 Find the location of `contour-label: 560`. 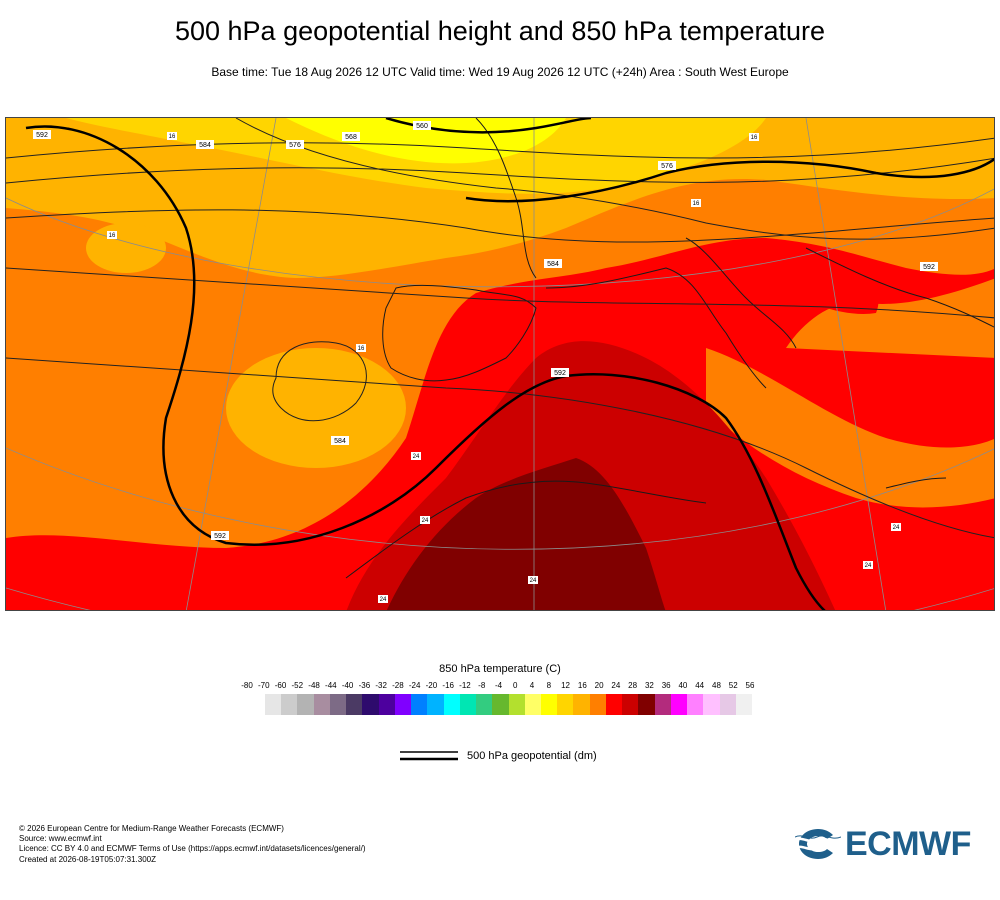

contour-label: 560 is located at coordinates (422, 125).